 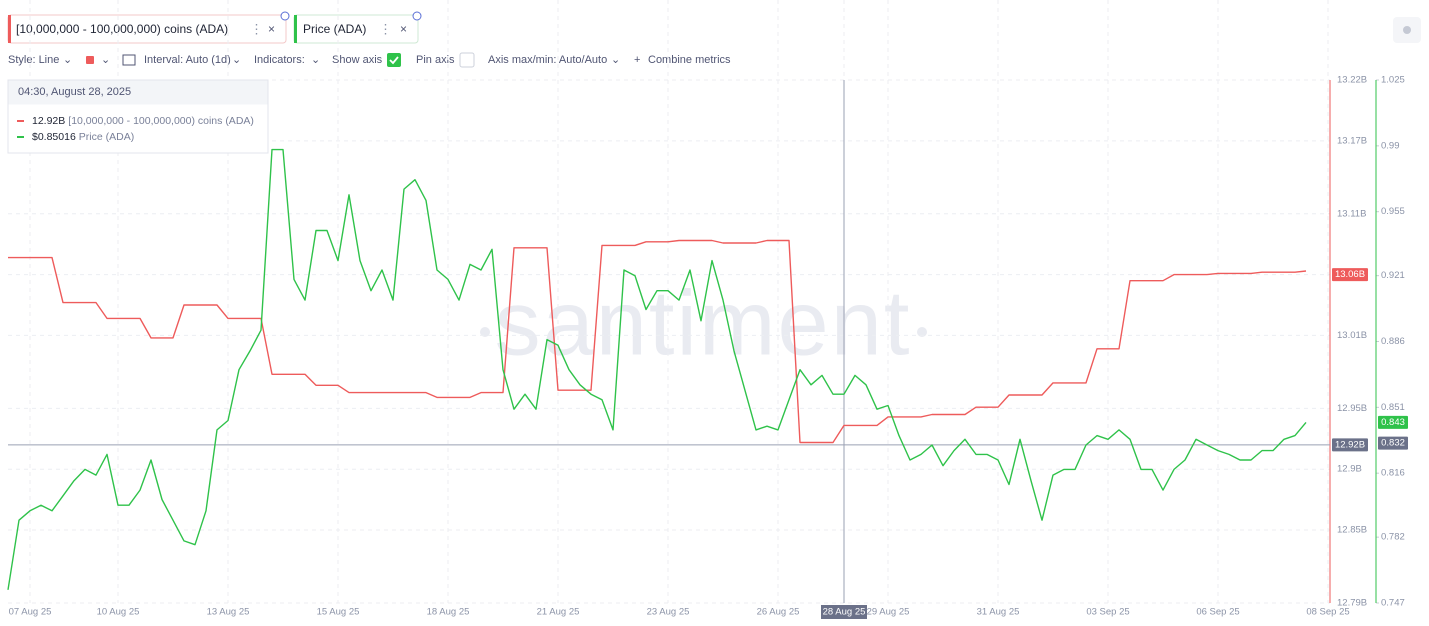 I want to click on value-badge-label: 12.92B, so click(x=1350, y=444).